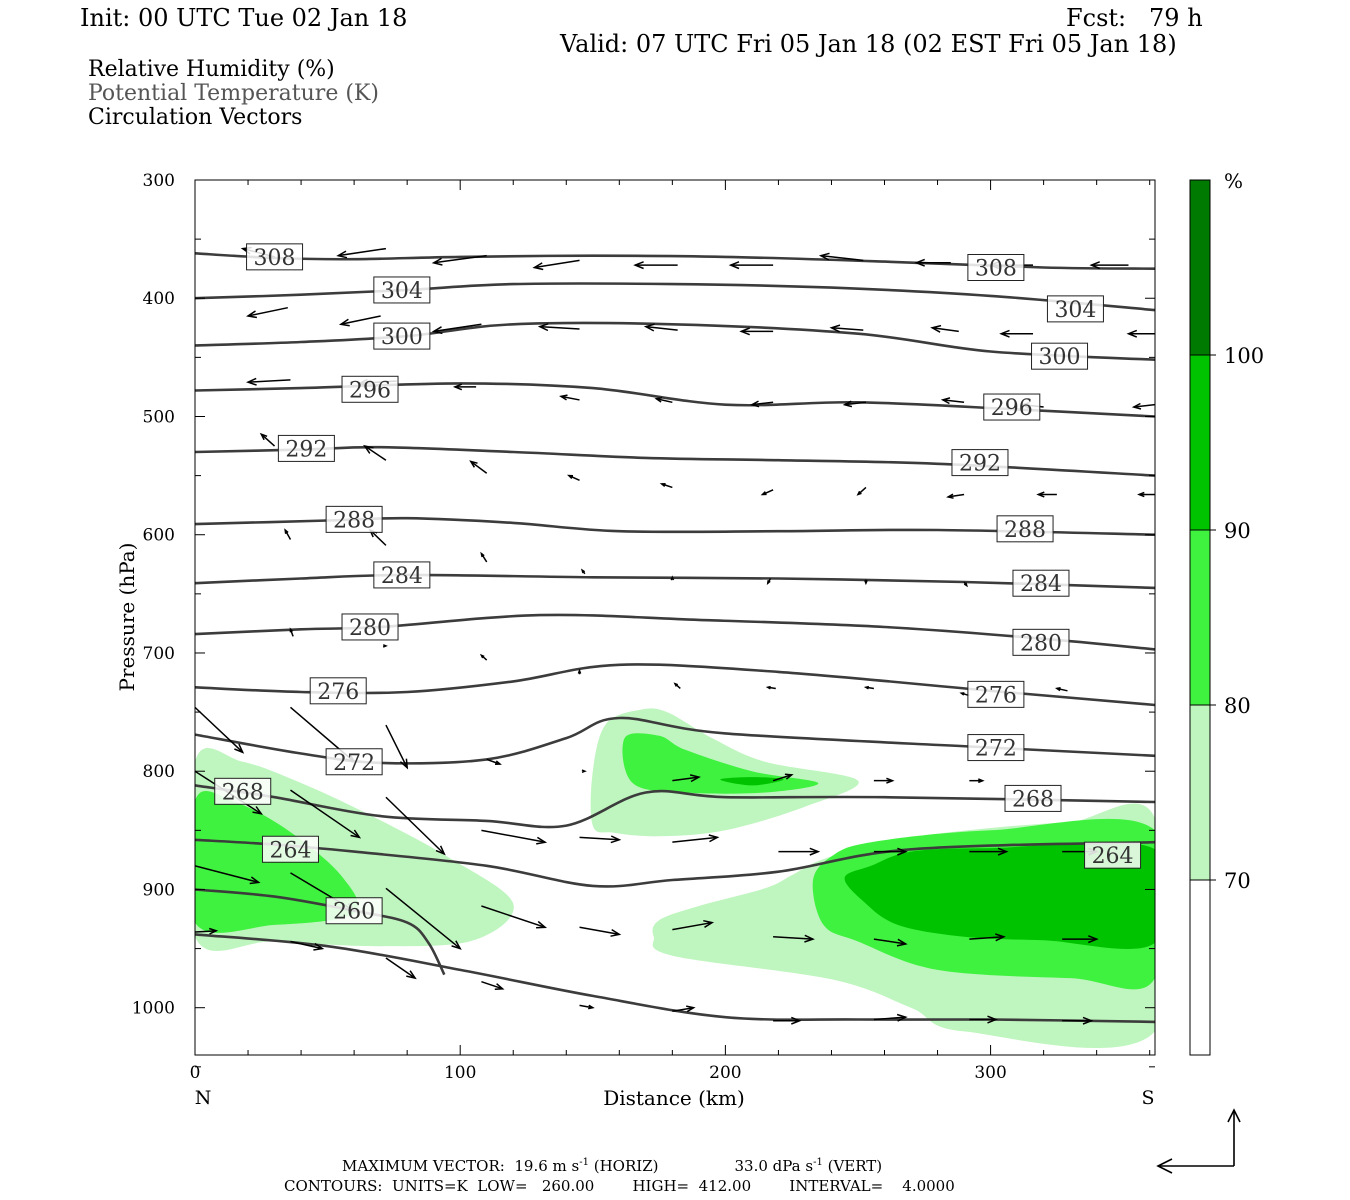 The height and width of the screenshot is (1200, 1350). I want to click on theta-label-text: 280, so click(370, 628).